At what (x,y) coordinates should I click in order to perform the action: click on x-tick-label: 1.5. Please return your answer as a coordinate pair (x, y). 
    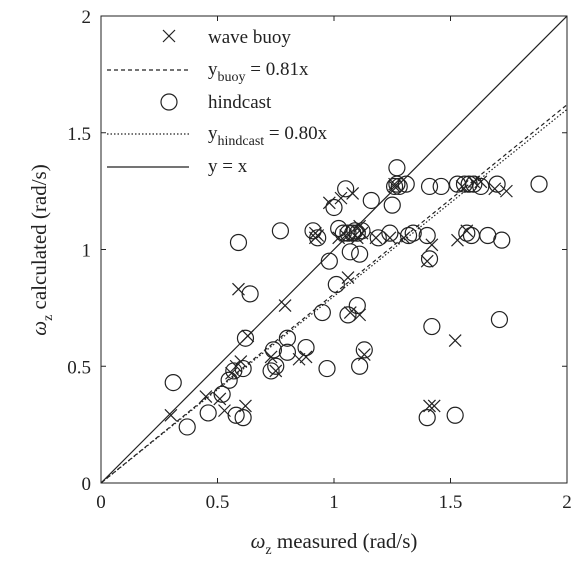
    Looking at the image, I should click on (451, 502).